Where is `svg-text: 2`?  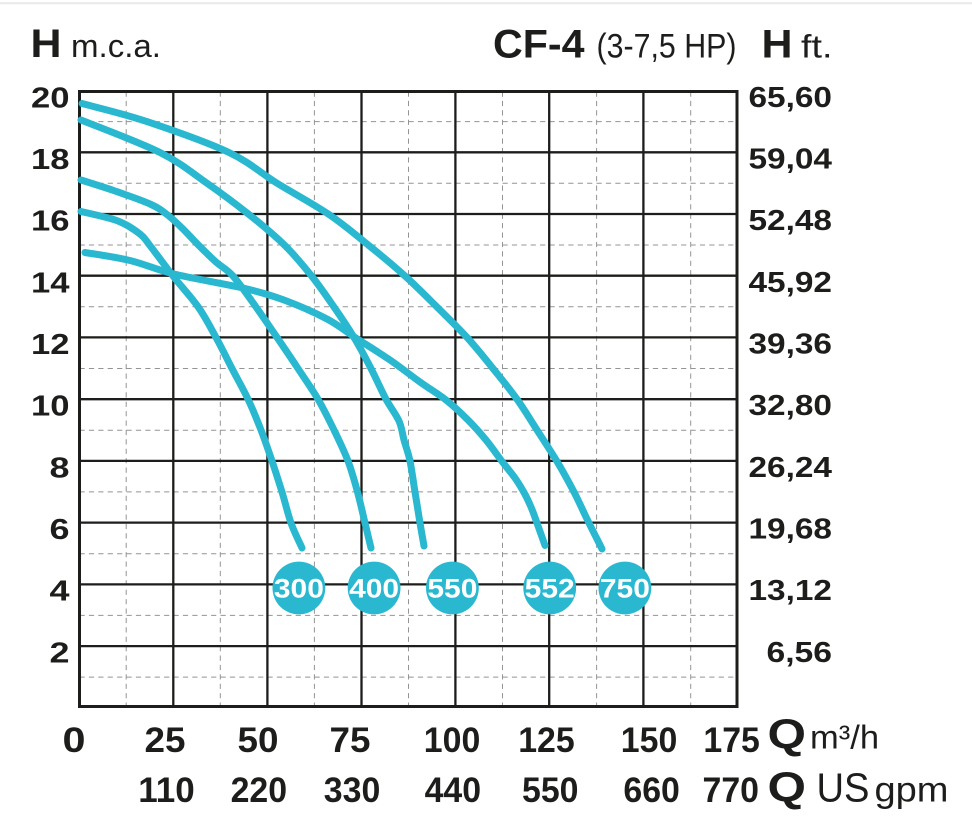 svg-text: 2 is located at coordinates (60, 653).